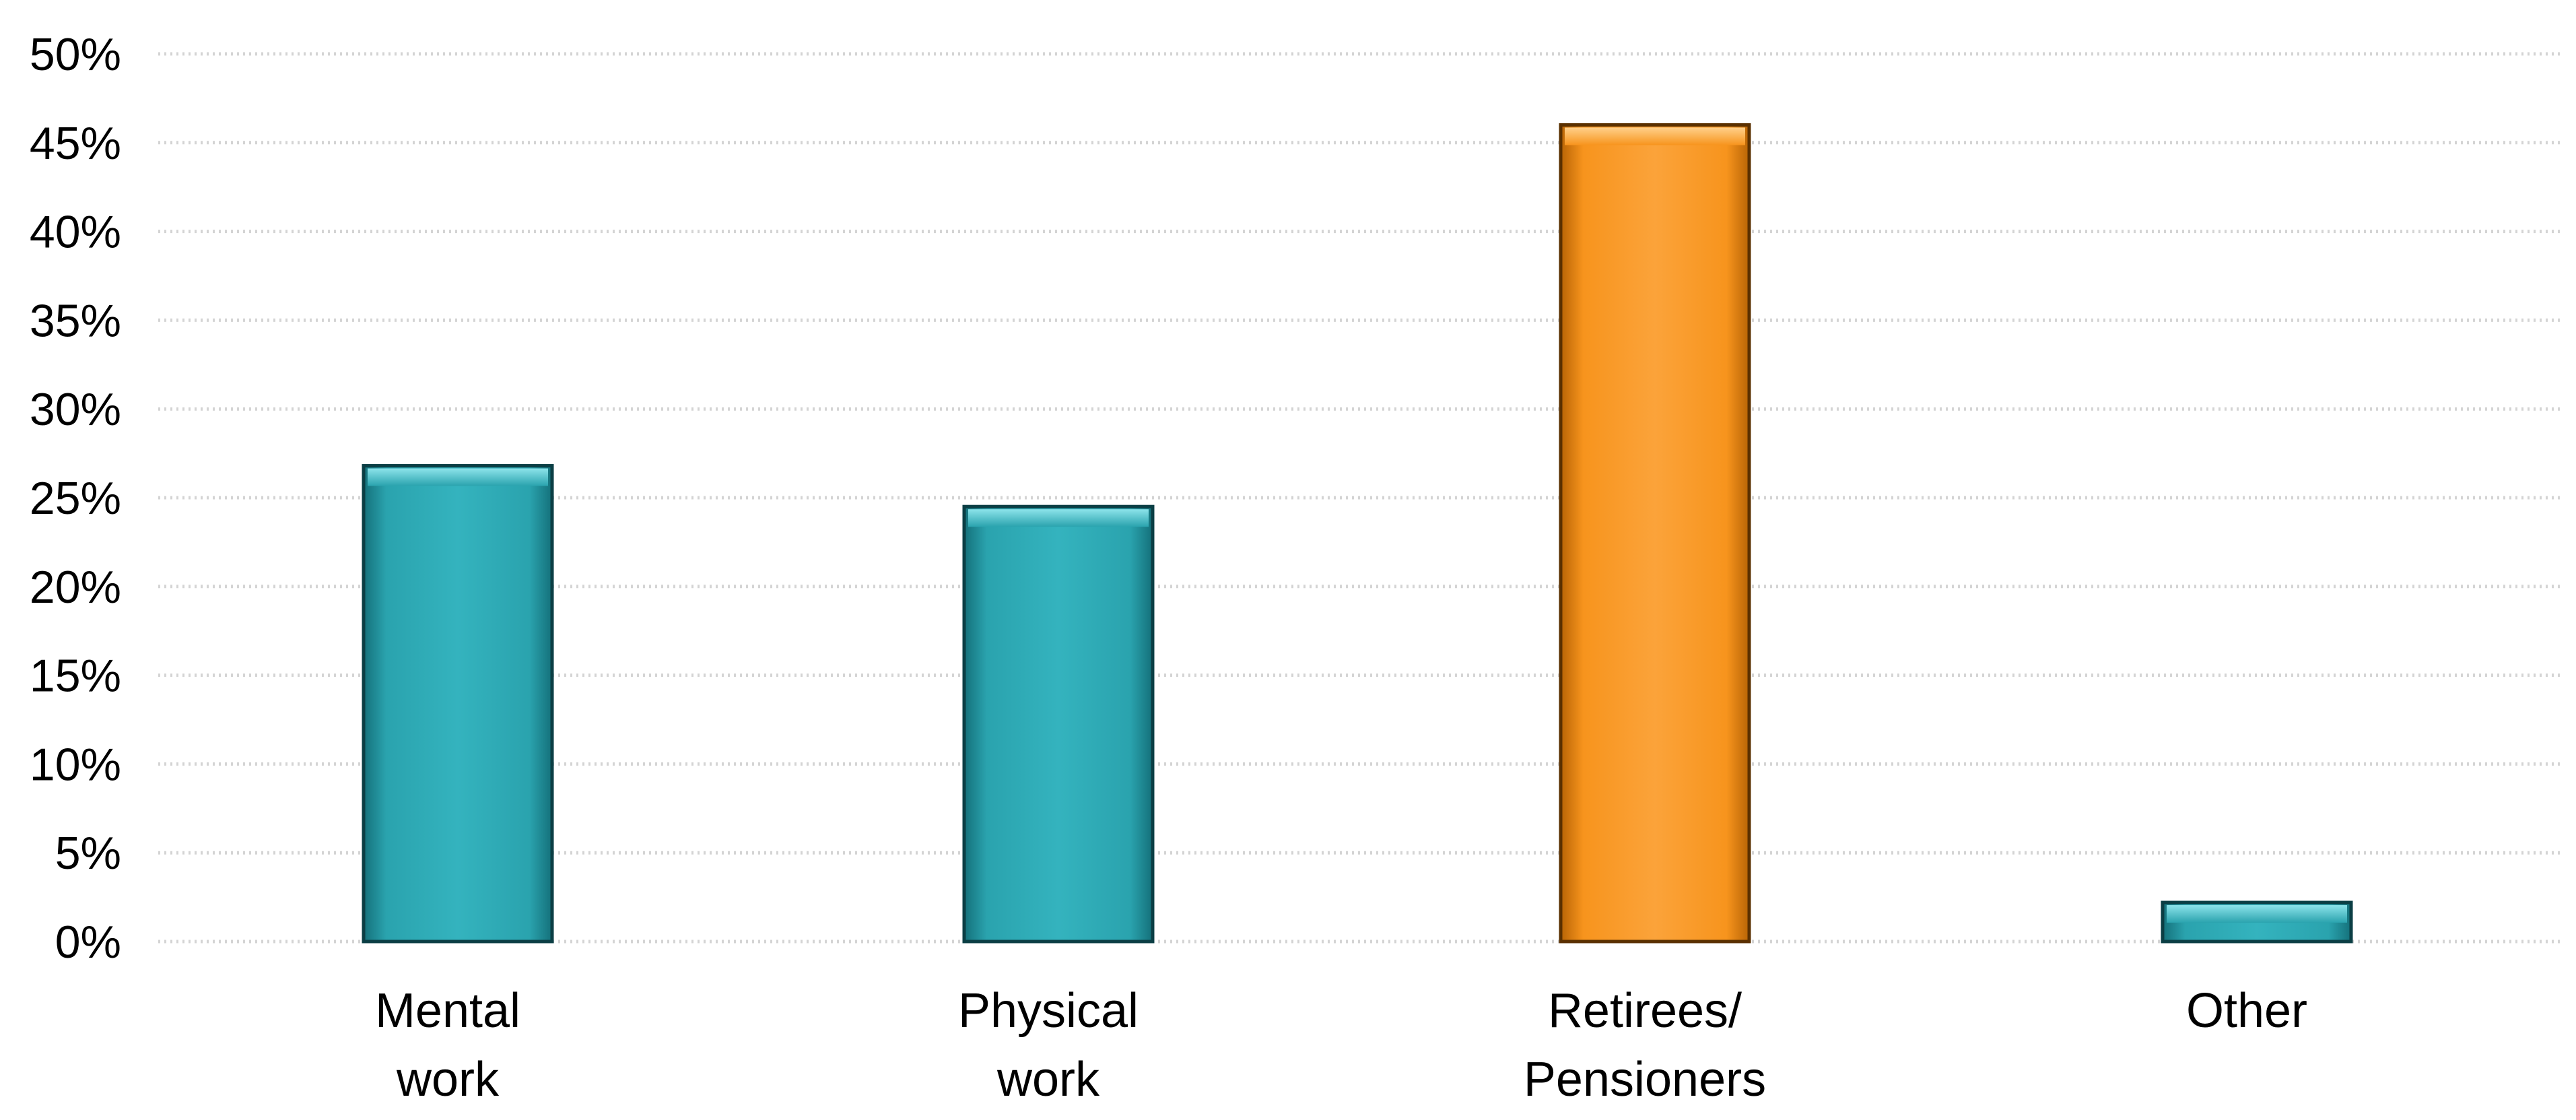  Describe the element at coordinates (75, 587) in the screenshot. I see `y-tick-label: 20%` at that location.